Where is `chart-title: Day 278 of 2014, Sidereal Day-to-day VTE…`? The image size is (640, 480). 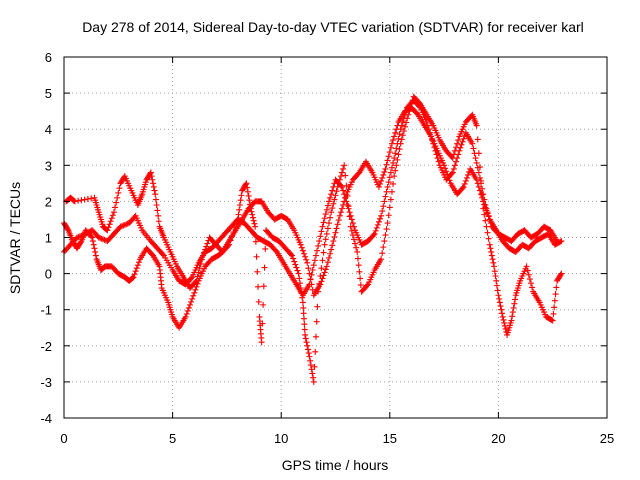
chart-title: Day 278 of 2014, Sidereal Day-to-day VTE… is located at coordinates (333, 27).